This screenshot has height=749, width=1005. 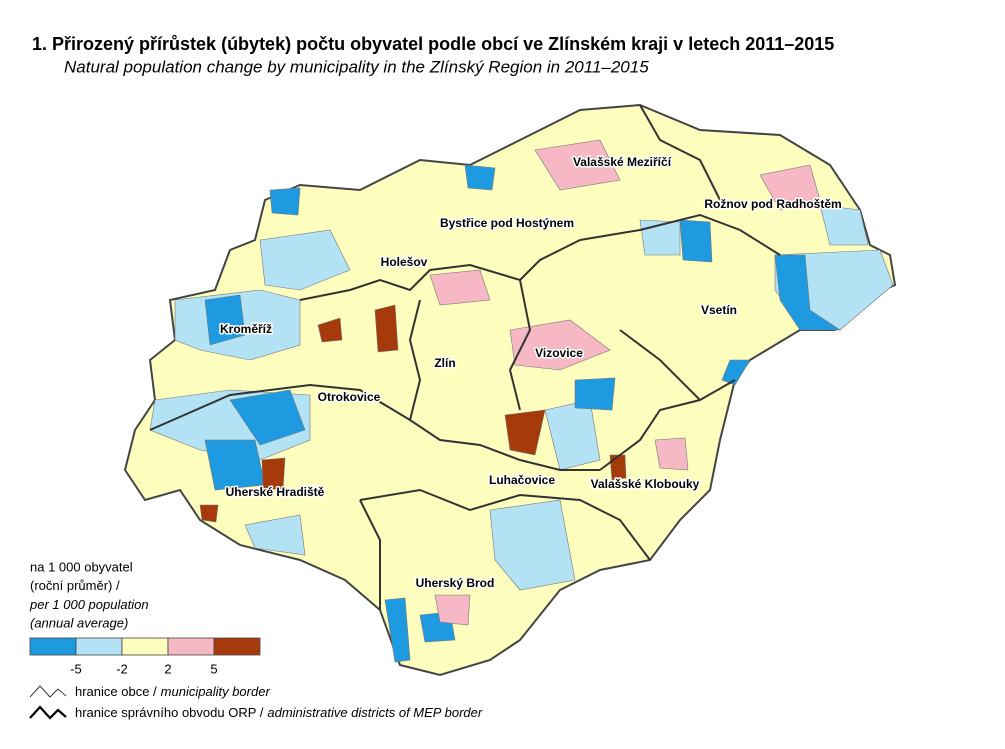 What do you see at coordinates (216, 691) in the screenshot?
I see `border-label-en: municipality border` at bounding box center [216, 691].